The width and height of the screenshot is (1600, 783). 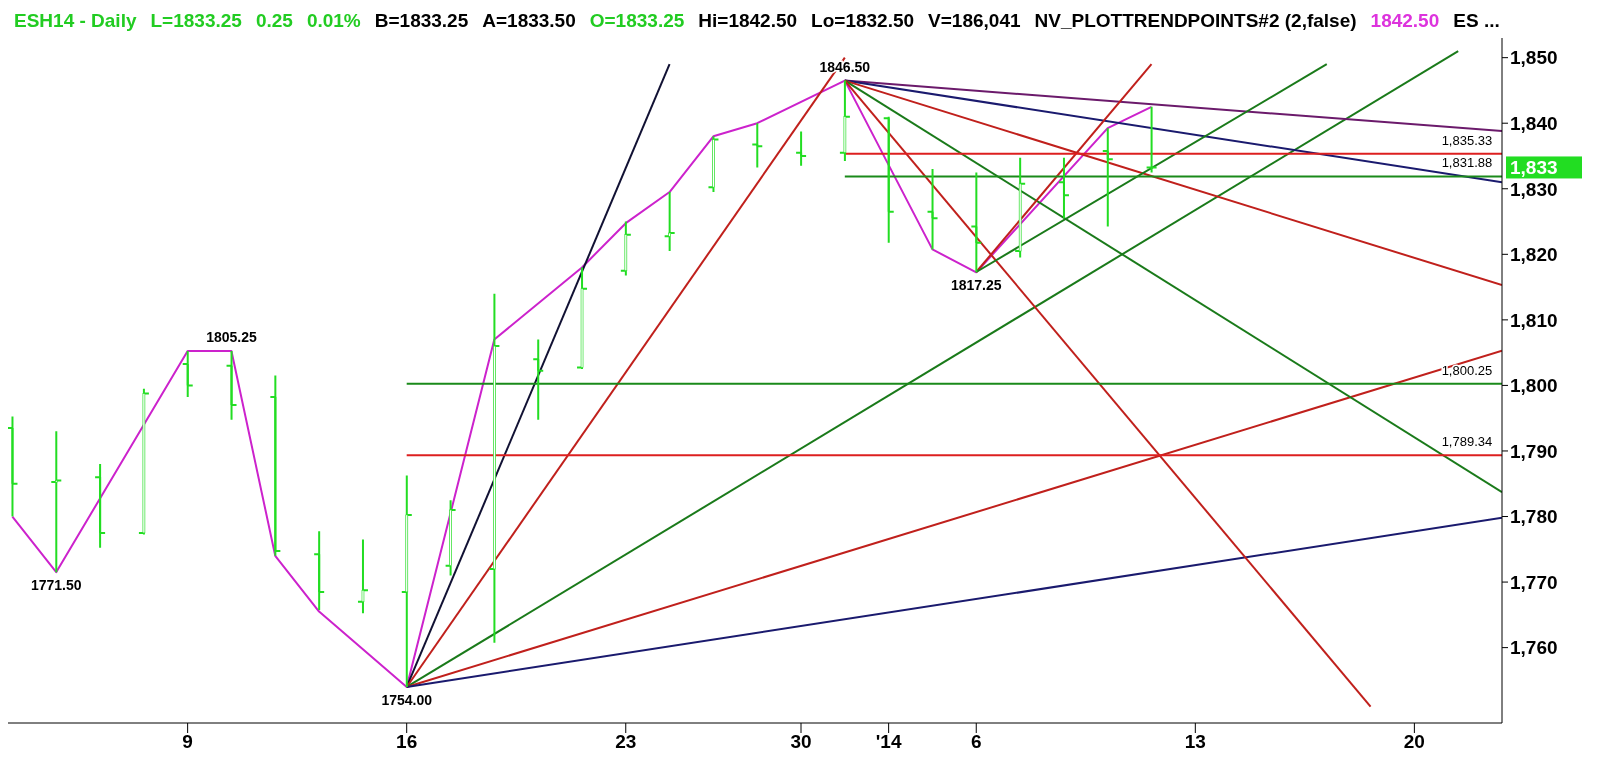 What do you see at coordinates (187, 742) in the screenshot?
I see `x-tick-label: 9` at bounding box center [187, 742].